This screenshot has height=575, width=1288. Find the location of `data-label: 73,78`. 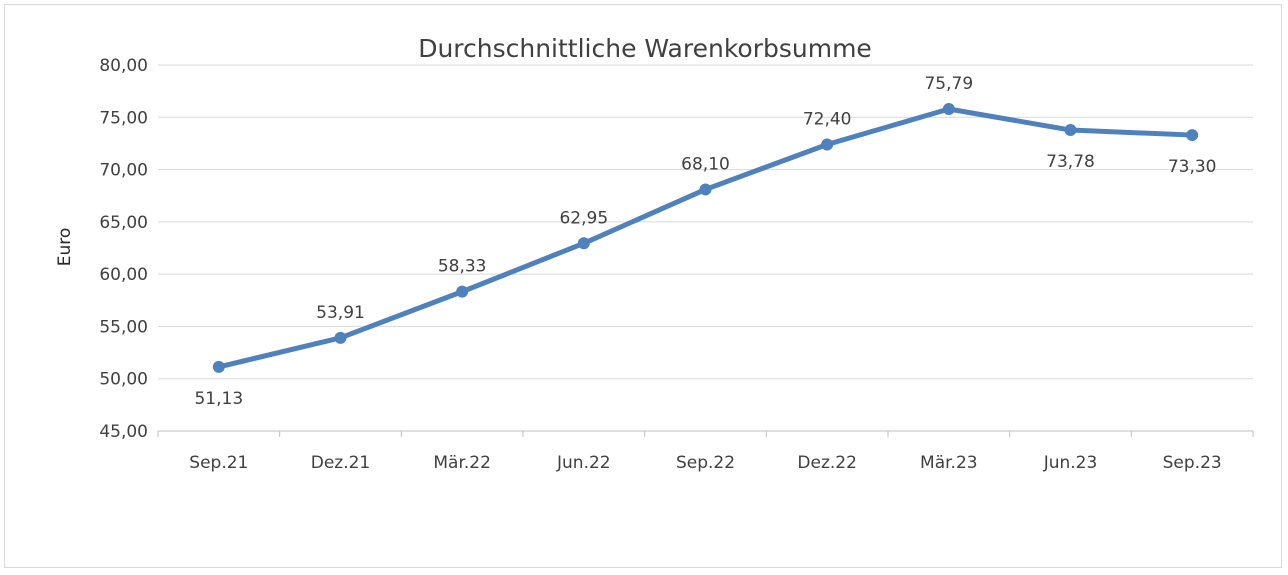

data-label: 73,78 is located at coordinates (1070, 162).